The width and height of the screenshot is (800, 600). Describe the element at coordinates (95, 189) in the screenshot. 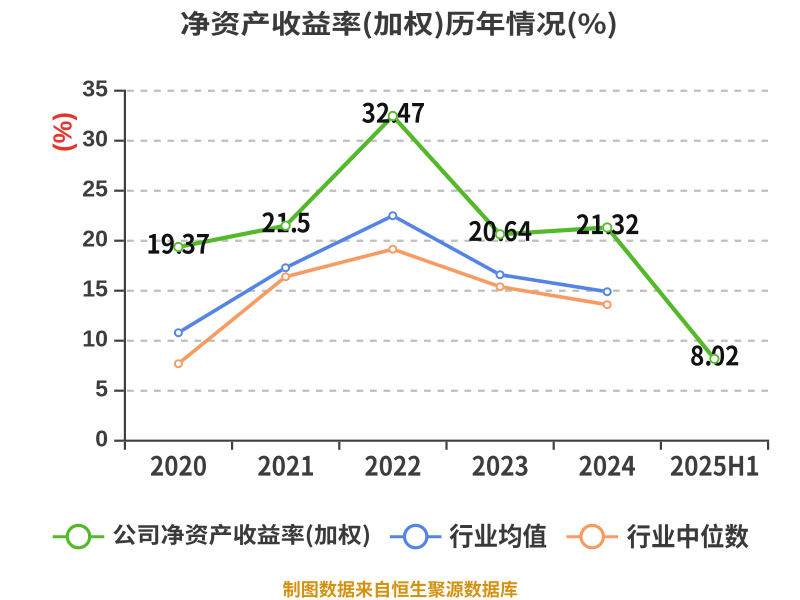

I see `svg-text: 25` at that location.